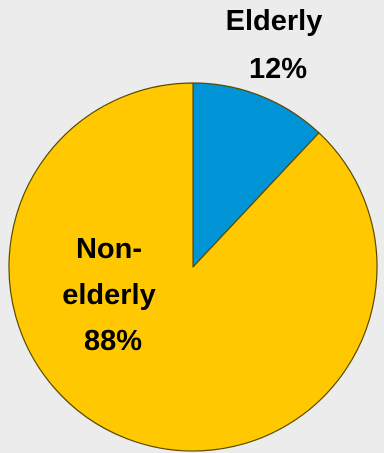 Image resolution: width=384 pixels, height=453 pixels. I want to click on non-elderly-label: Non- elderly 88%, so click(113, 295).